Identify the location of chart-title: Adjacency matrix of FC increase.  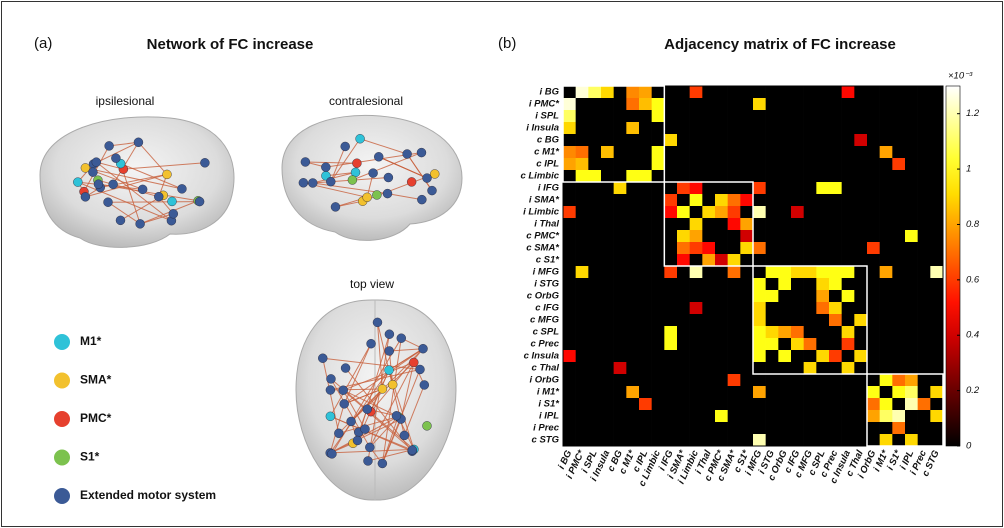
(780, 44).